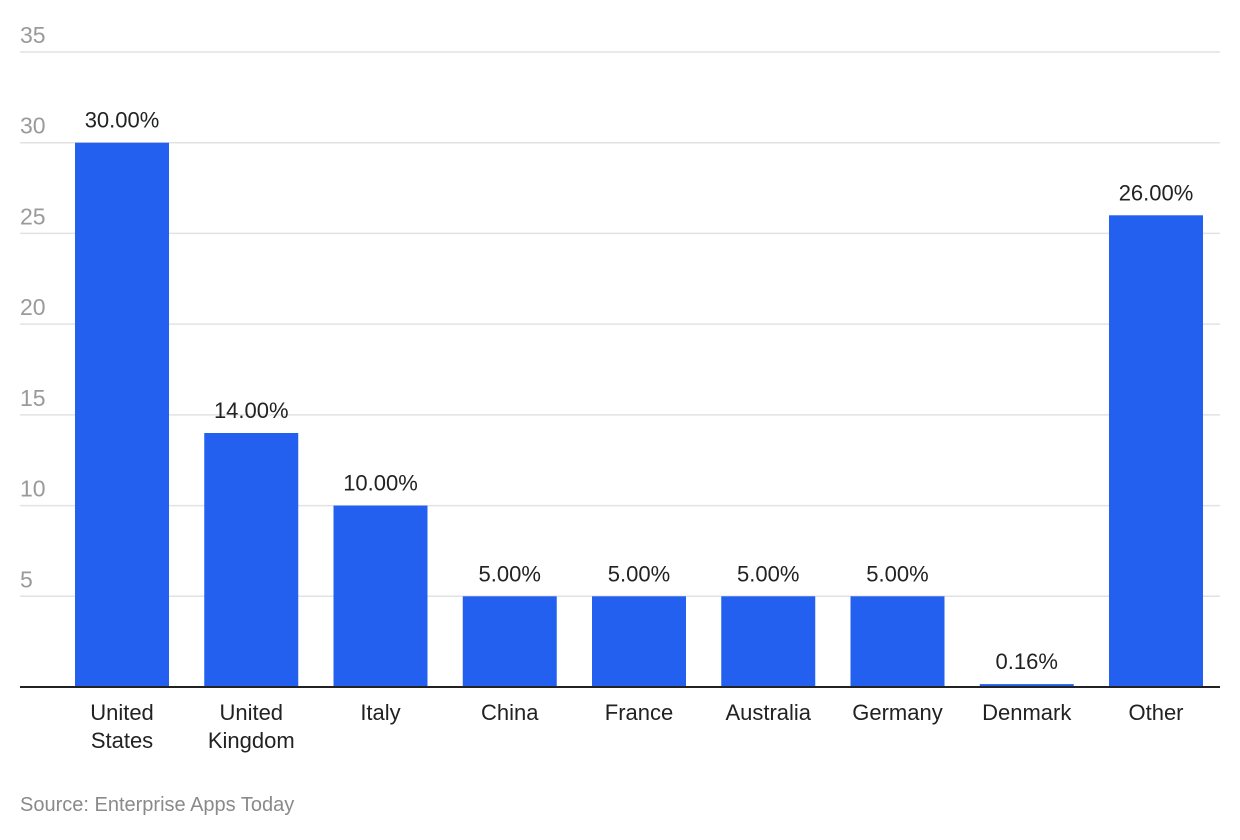 The height and width of the screenshot is (840, 1240). I want to click on x-tick-label: United States, so click(122, 726).